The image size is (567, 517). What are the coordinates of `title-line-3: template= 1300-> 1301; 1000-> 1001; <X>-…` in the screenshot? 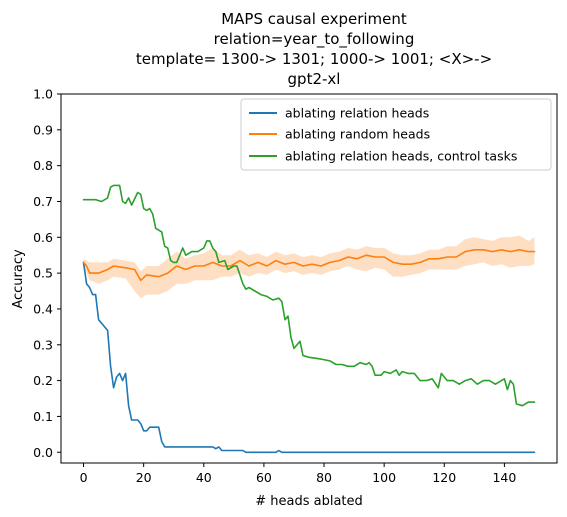 It's located at (314, 59).